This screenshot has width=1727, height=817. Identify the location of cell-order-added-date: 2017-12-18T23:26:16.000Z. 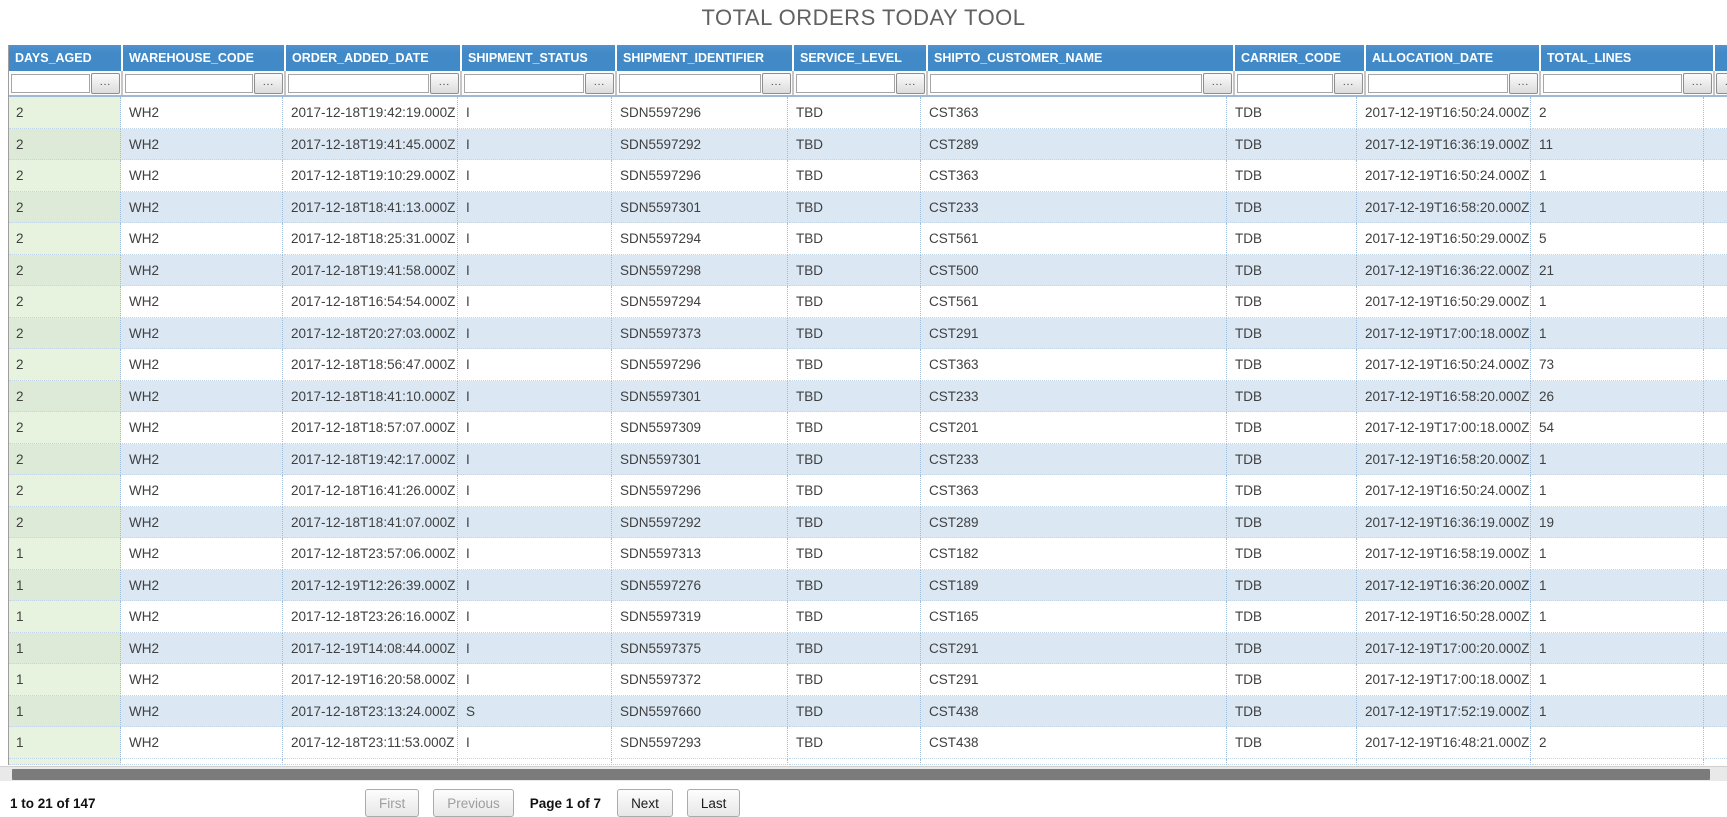
(371, 617).